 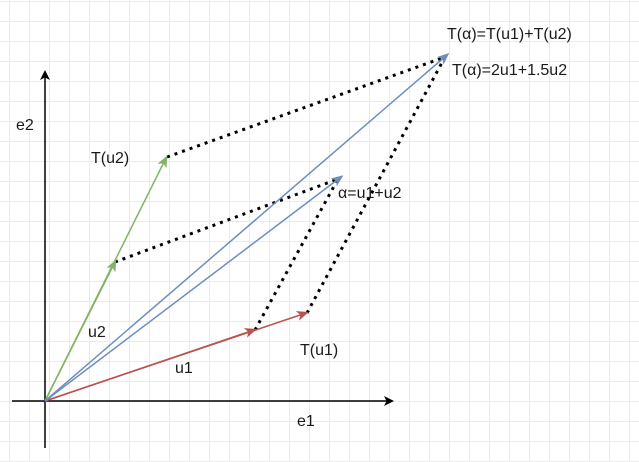 I want to click on dotted-u2-to-alpha, so click(x=226, y=220).